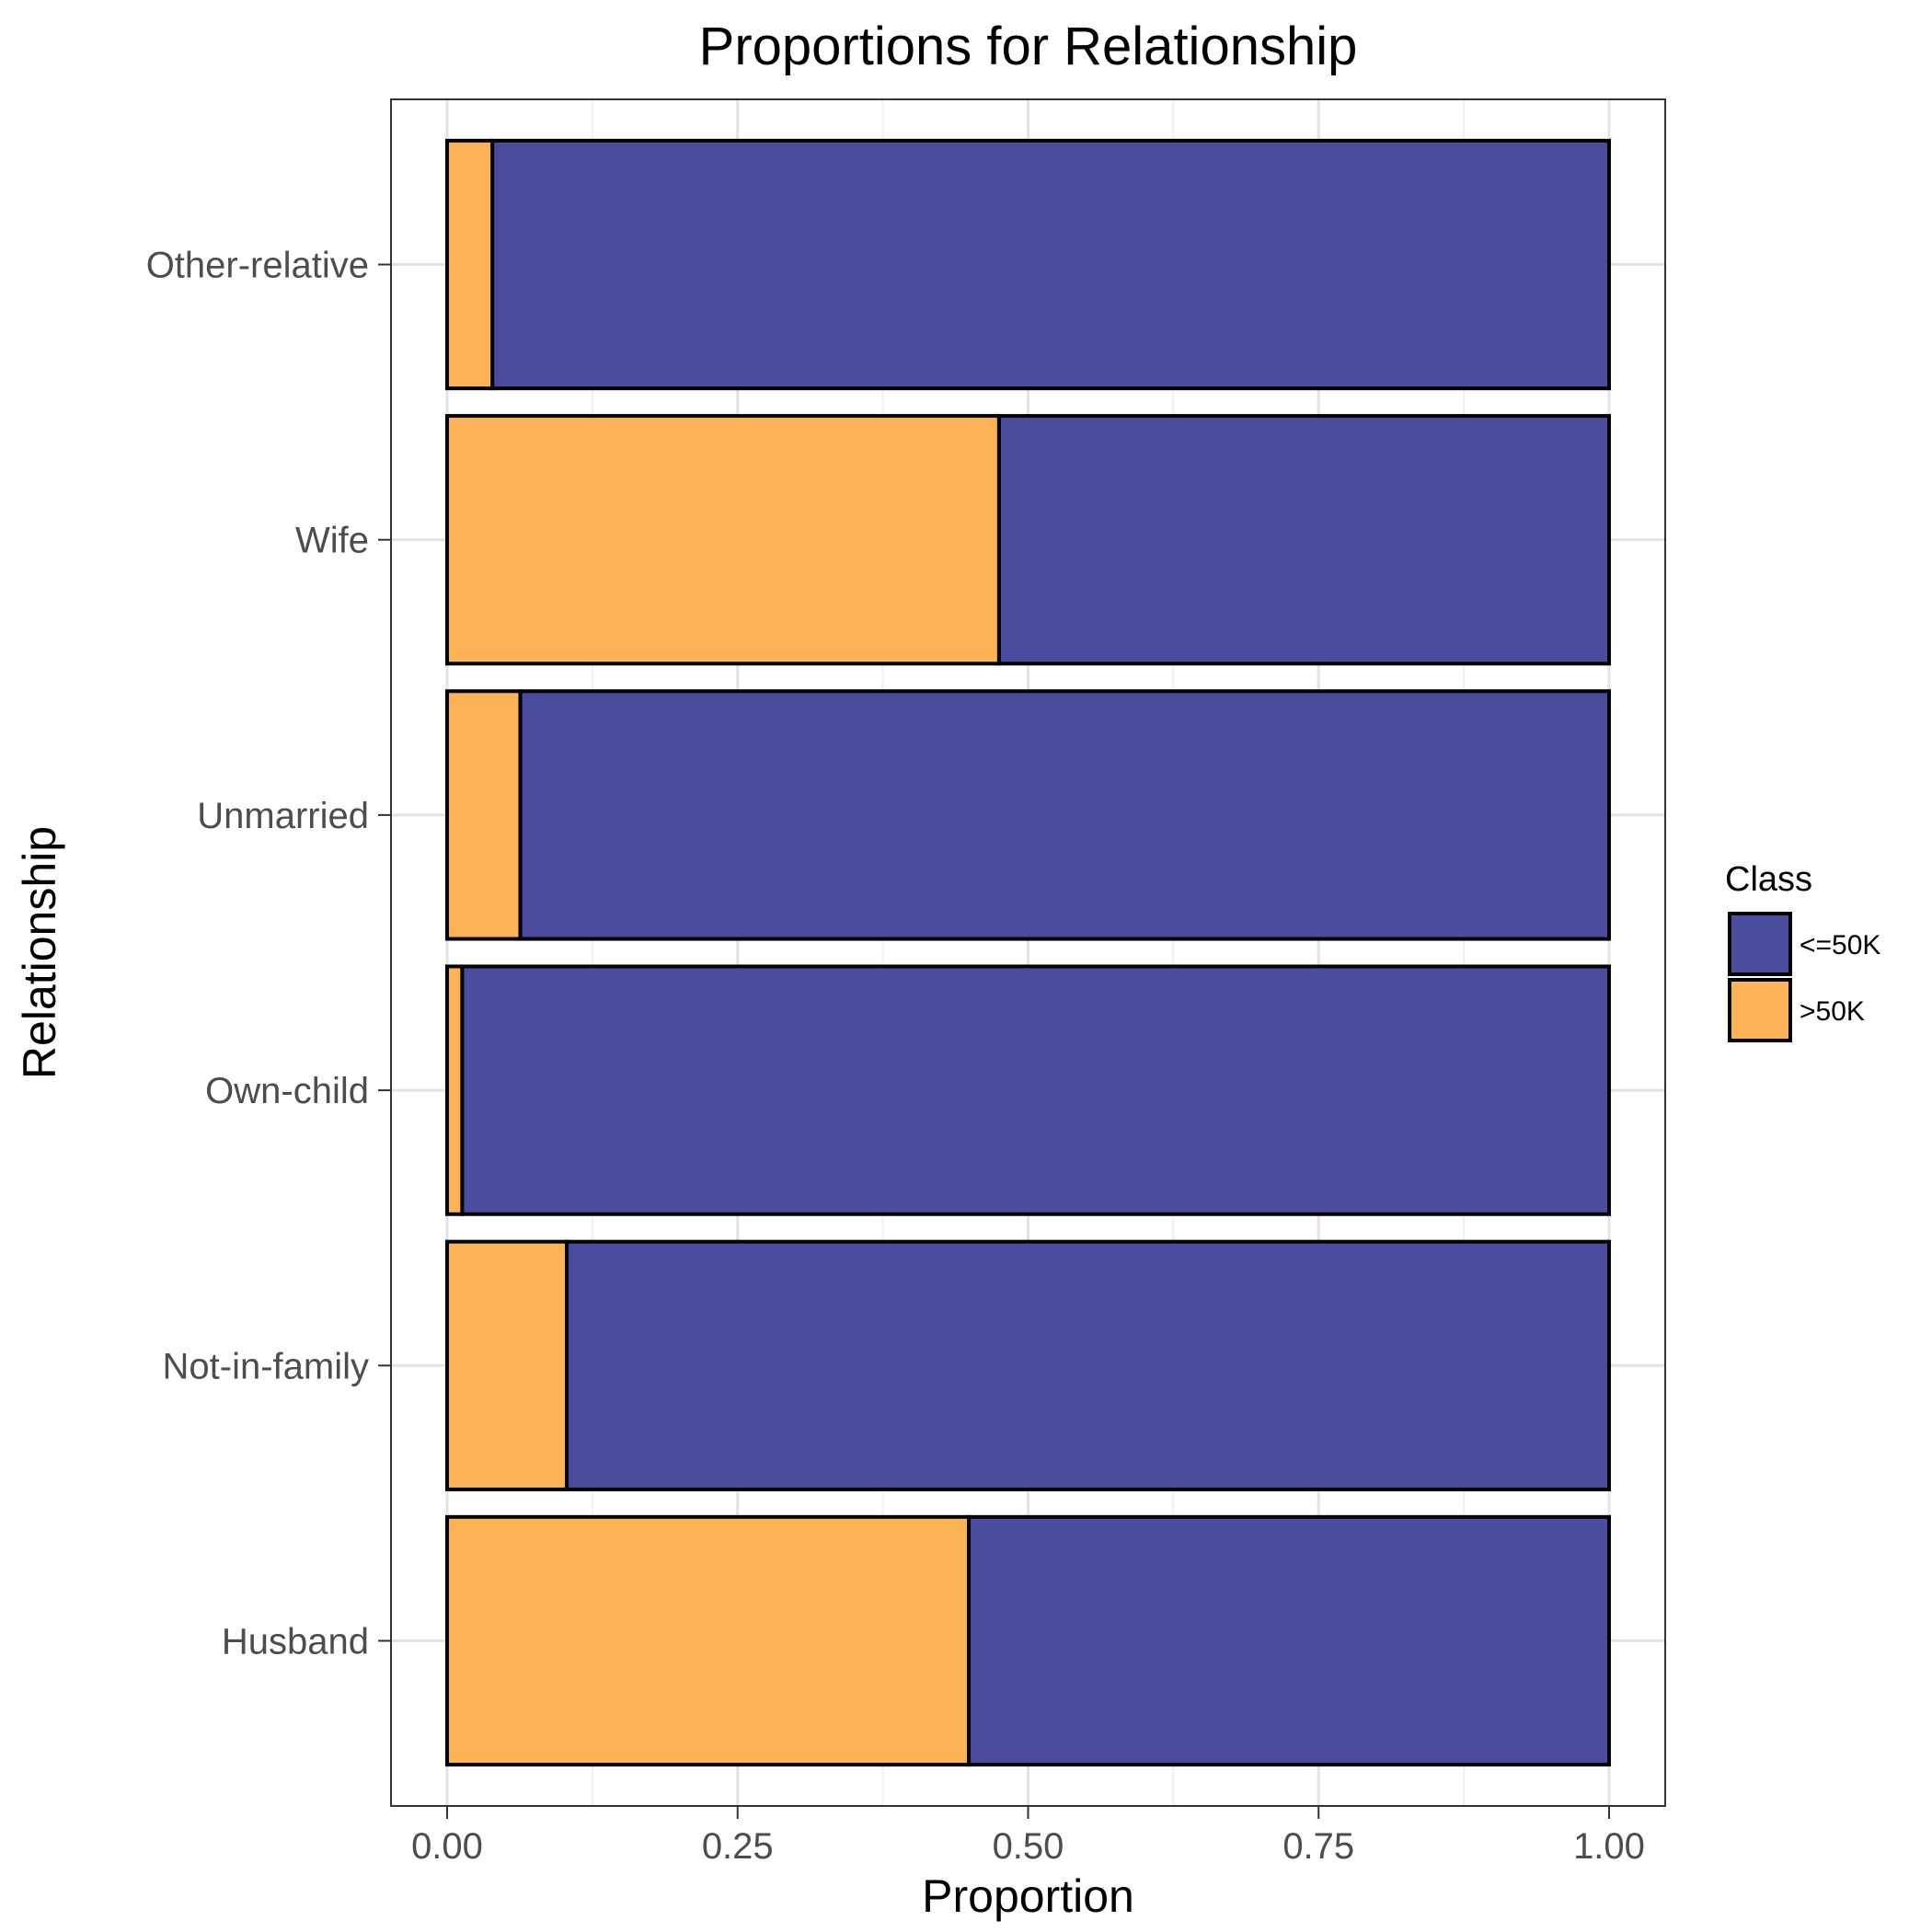 The image size is (1932, 1932). What do you see at coordinates (283, 816) in the screenshot?
I see `y-tick-label: Unmarried` at bounding box center [283, 816].